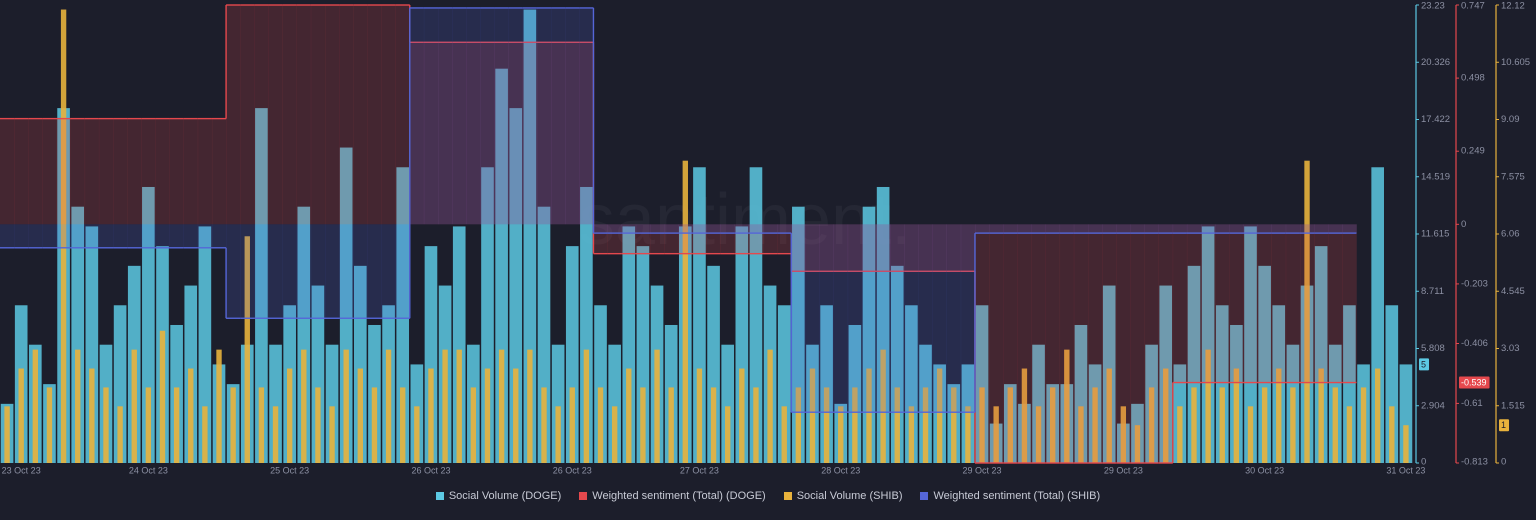 This screenshot has width=1536, height=520. I want to click on legend-item: Weighted sentiment (Total) (SHIB), so click(1010, 496).